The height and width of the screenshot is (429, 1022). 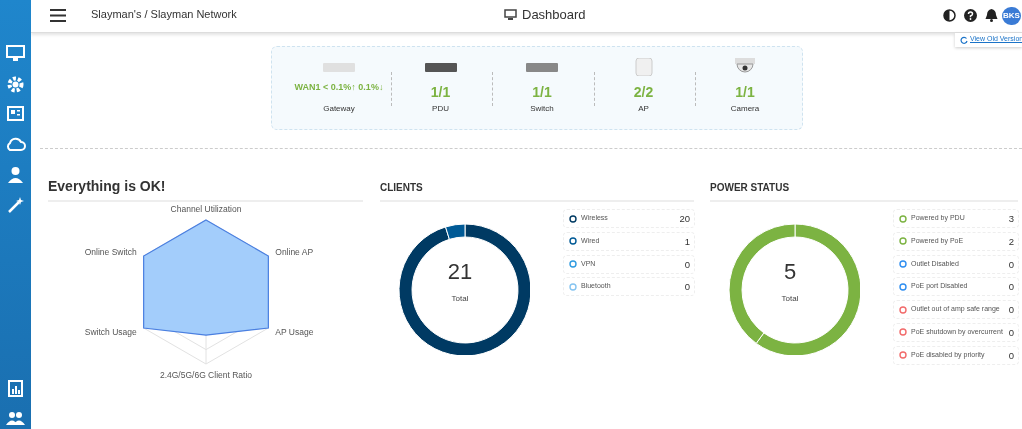 I want to click on chart-title: POWER STATUS, so click(x=750, y=187).